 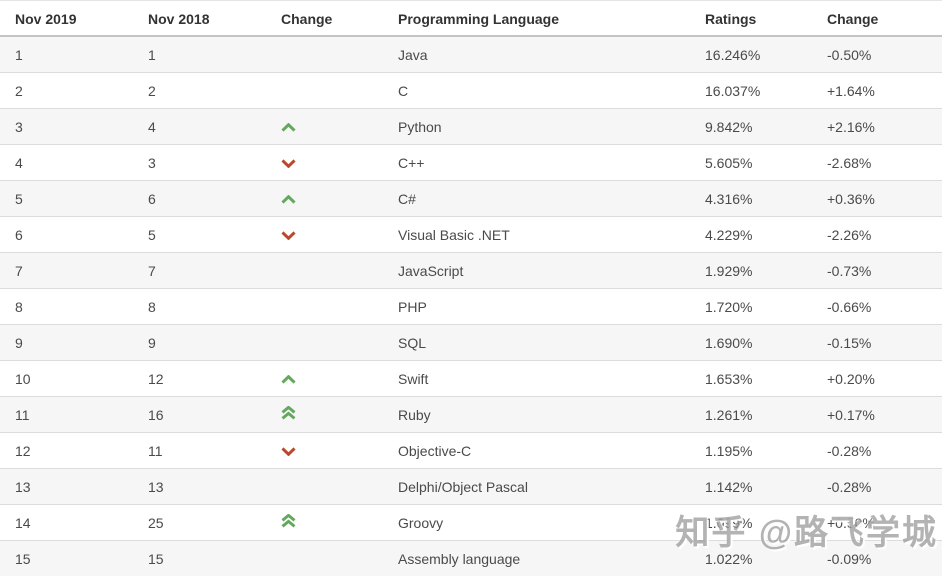 I want to click on language-cell: C, so click(x=536, y=91).